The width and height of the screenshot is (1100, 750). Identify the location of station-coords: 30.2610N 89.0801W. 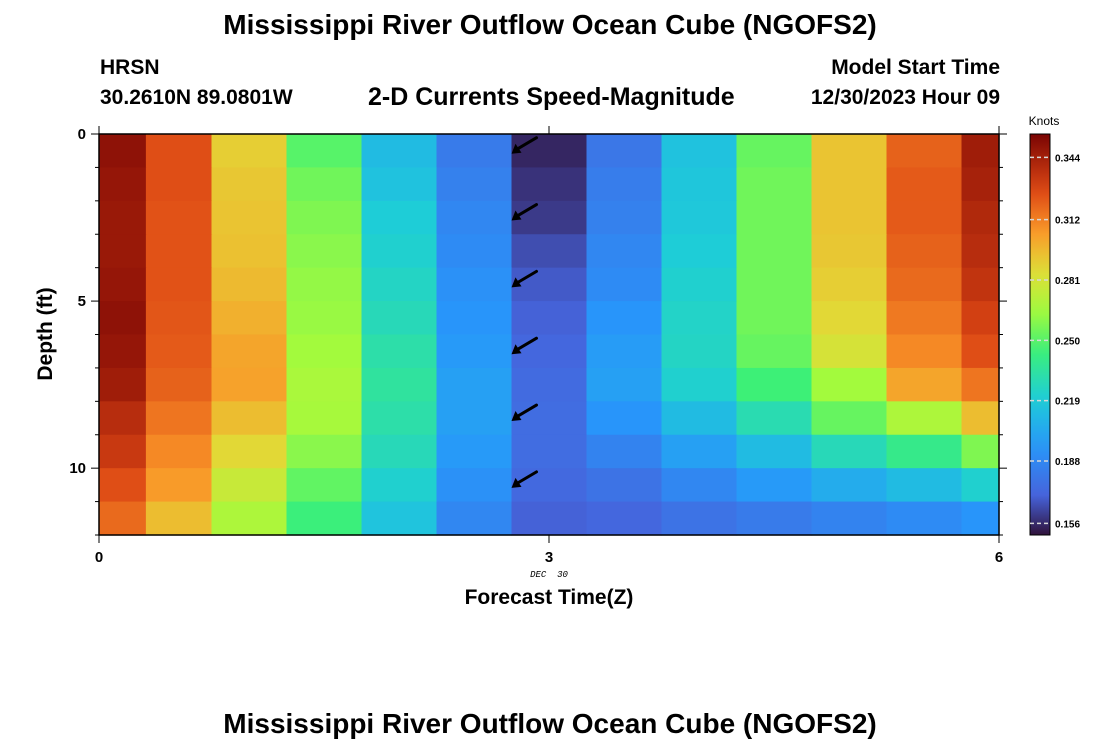
(196, 97).